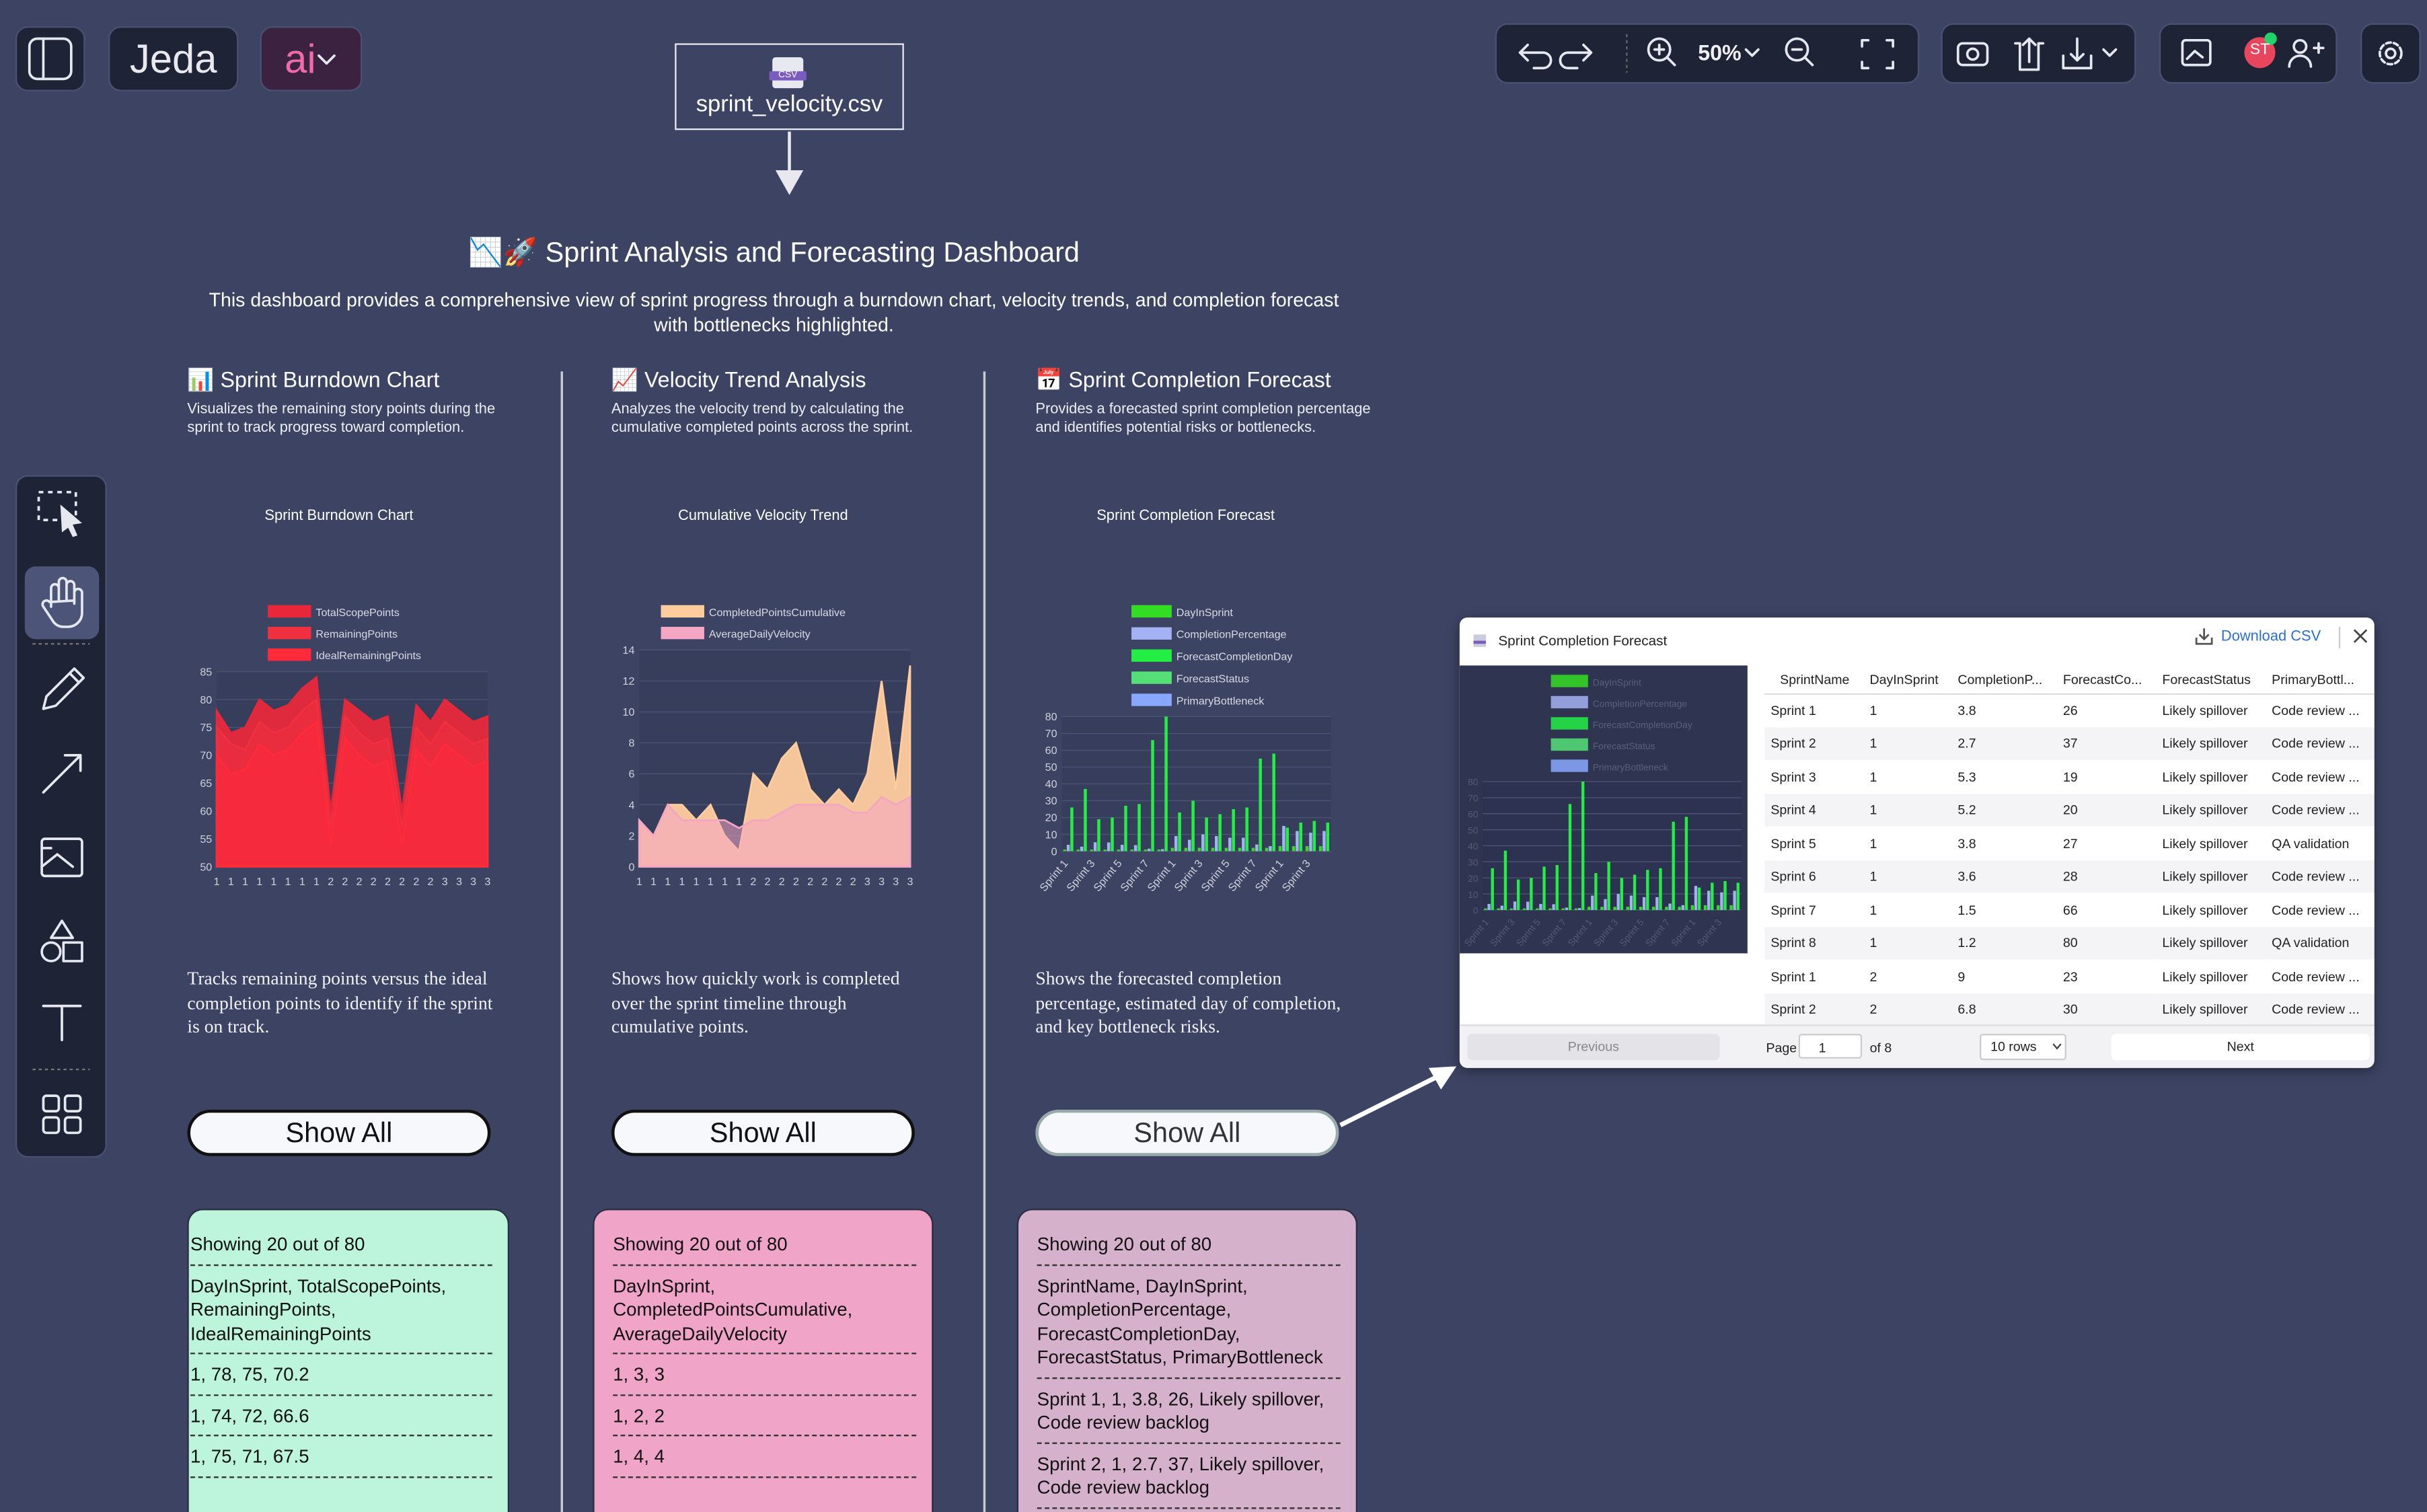  What do you see at coordinates (1576, 57) in the screenshot?
I see `redo` at bounding box center [1576, 57].